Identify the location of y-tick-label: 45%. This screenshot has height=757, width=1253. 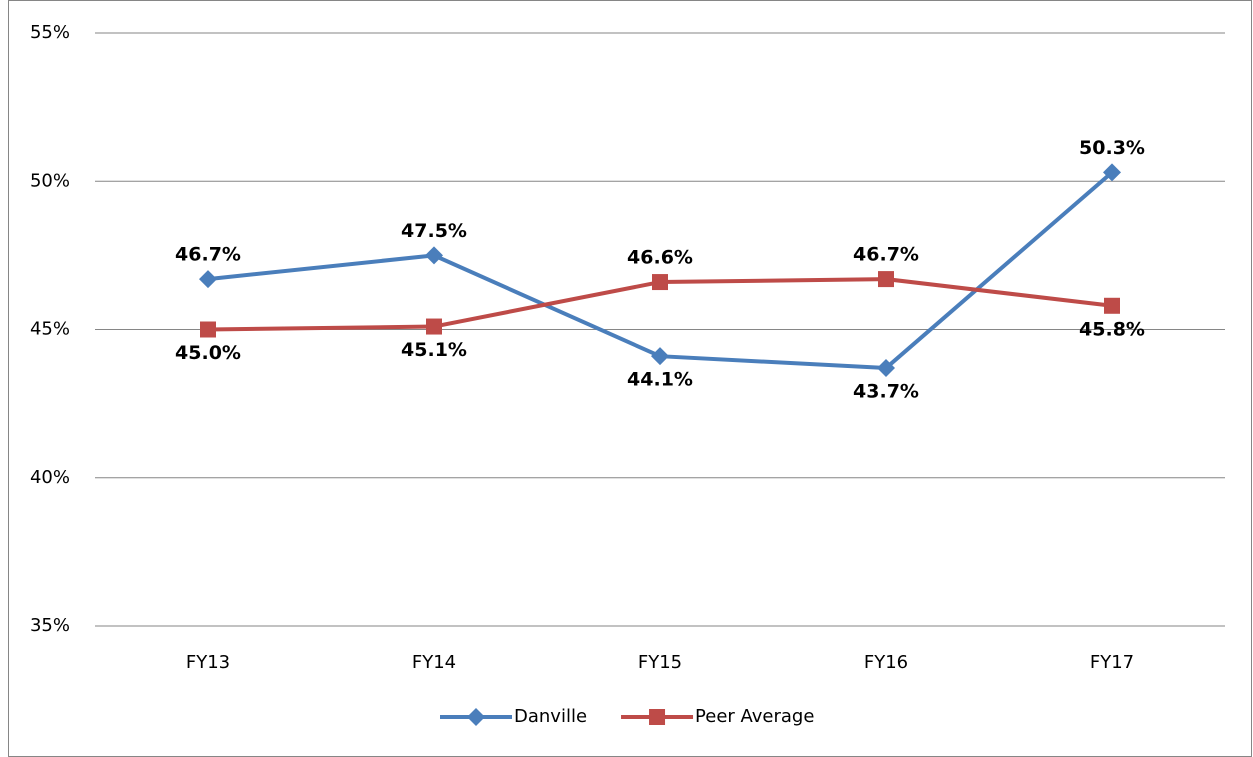
(50, 329).